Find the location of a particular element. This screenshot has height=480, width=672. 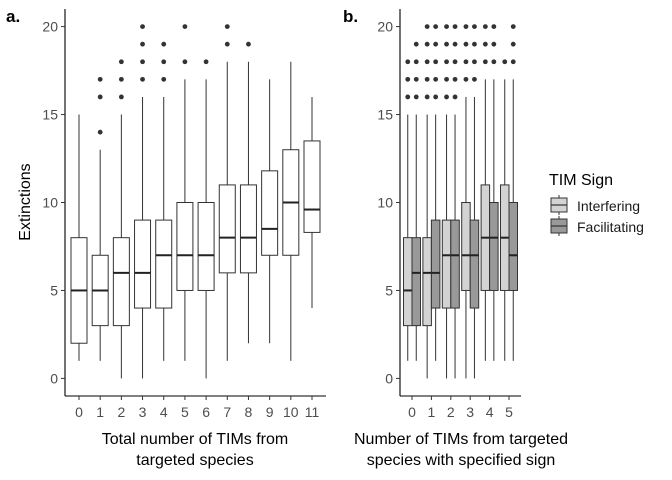

legend-label-interfering: Interfering is located at coordinates (608, 206).